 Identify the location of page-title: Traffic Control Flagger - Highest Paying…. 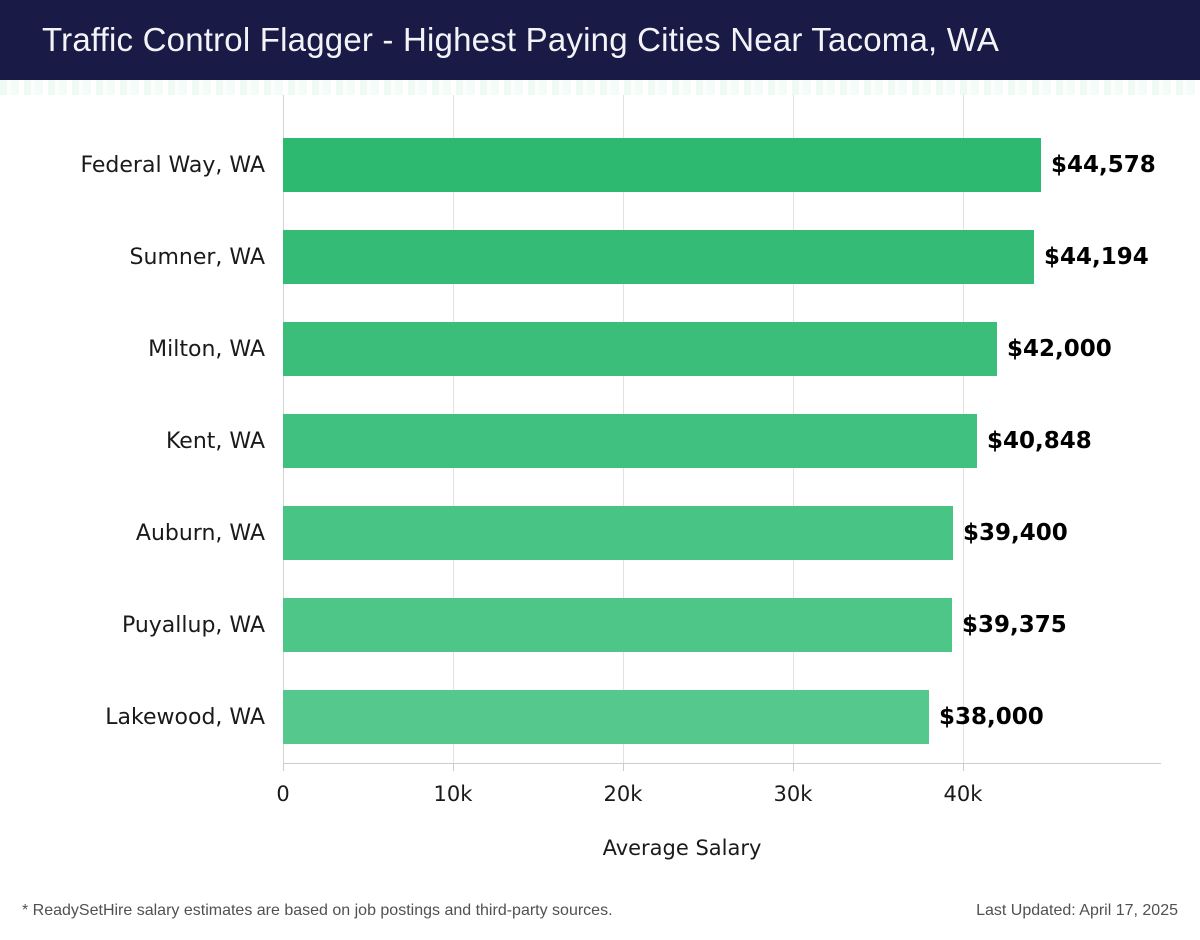
(521, 39).